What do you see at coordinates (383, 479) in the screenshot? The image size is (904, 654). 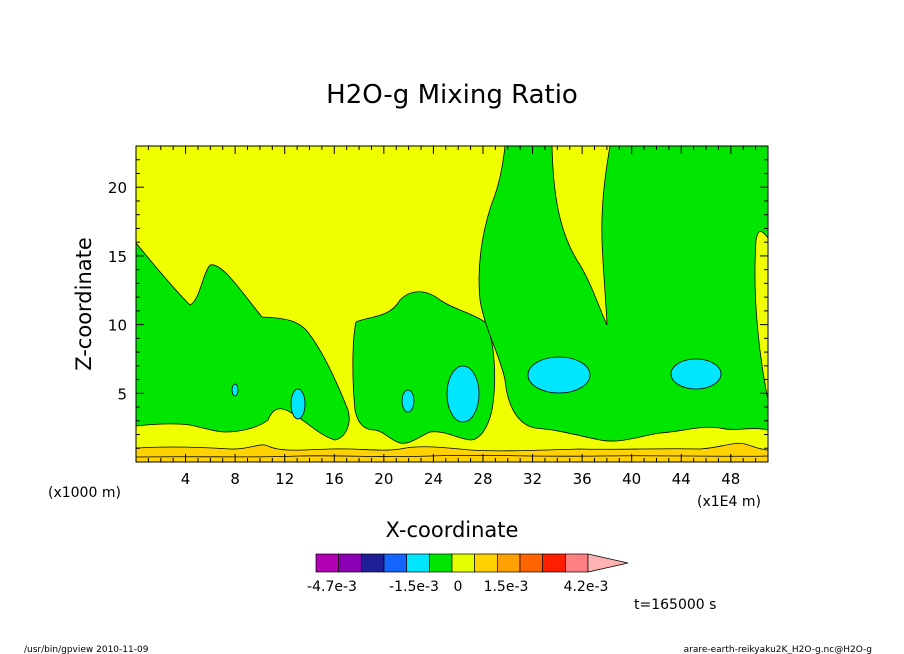 I see `x-tick-label: 20` at bounding box center [383, 479].